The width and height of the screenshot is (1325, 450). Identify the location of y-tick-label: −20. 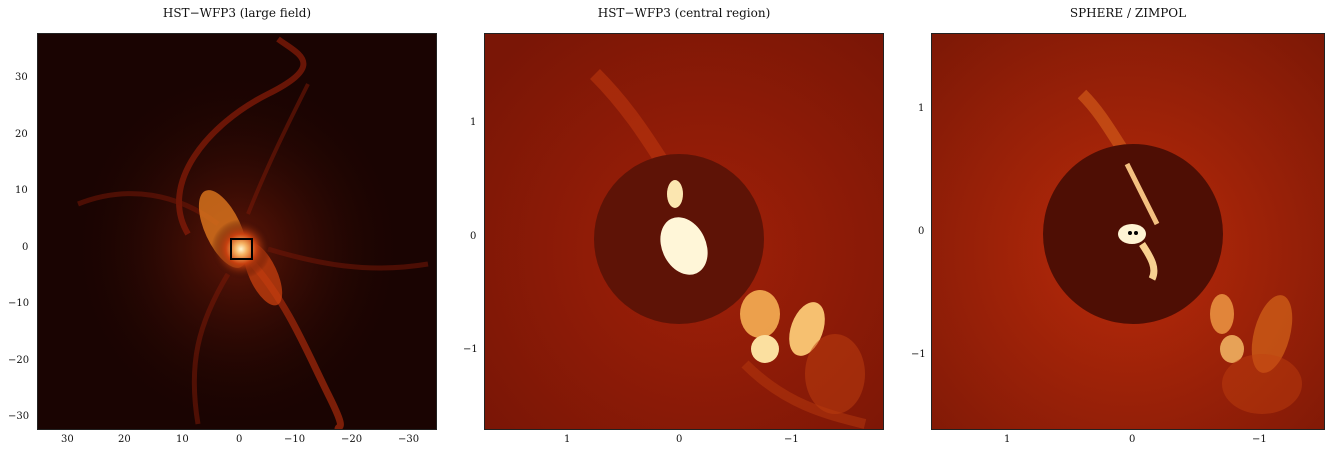
(19, 360).